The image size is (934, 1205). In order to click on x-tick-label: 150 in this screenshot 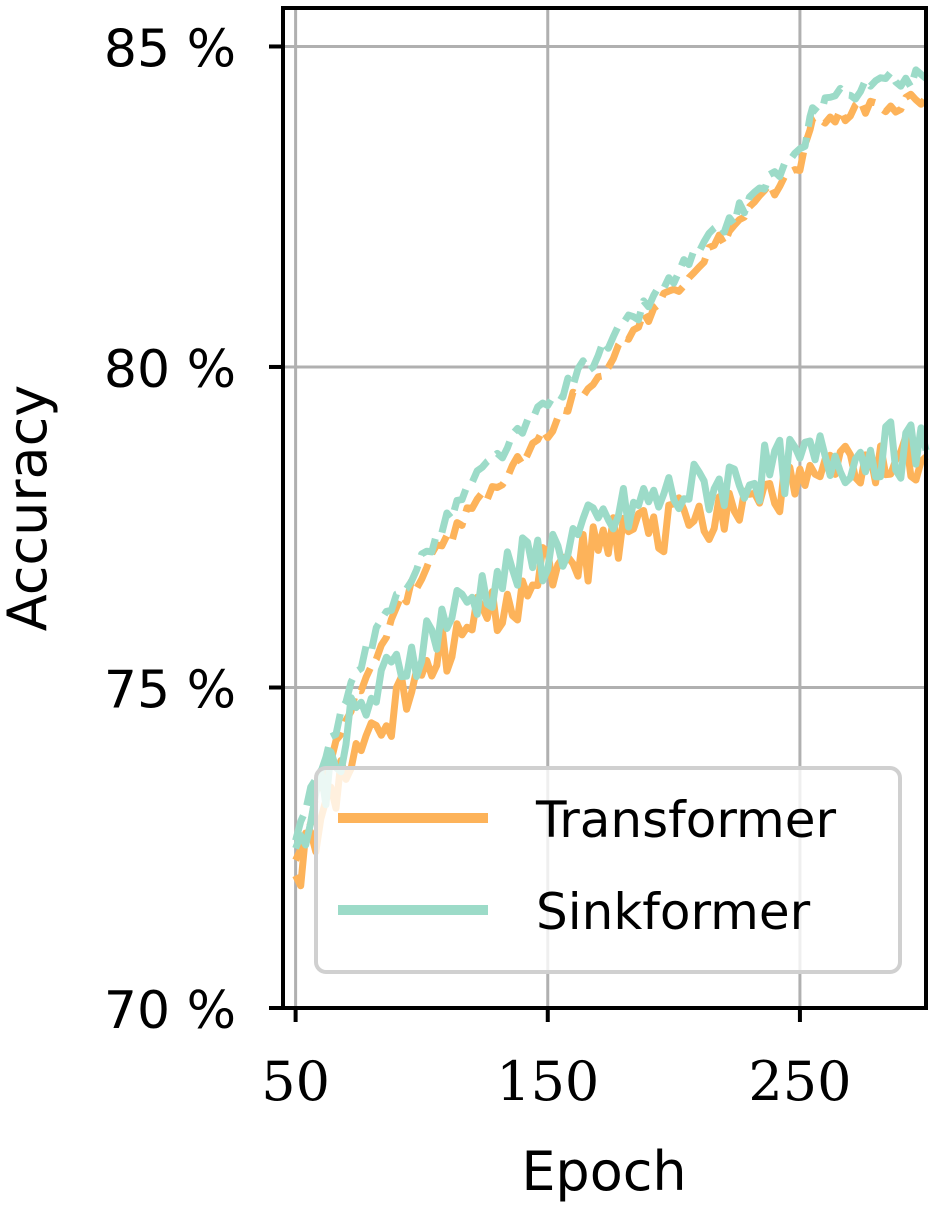, I will do `click(547, 1081)`.